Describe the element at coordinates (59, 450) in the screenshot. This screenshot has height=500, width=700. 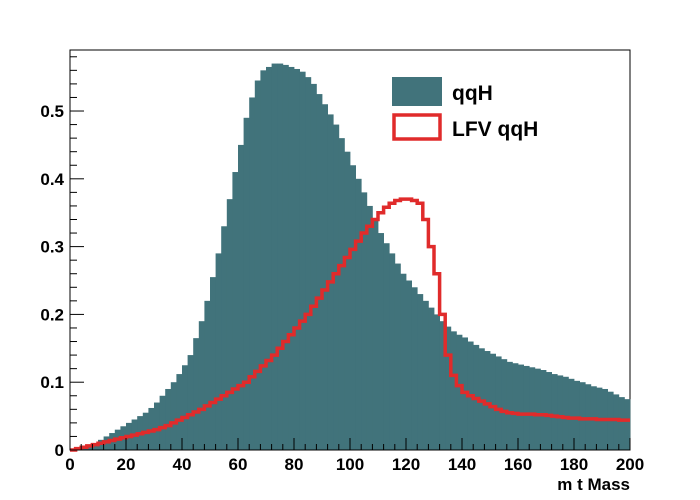
I see `y-tick-label: 0` at that location.